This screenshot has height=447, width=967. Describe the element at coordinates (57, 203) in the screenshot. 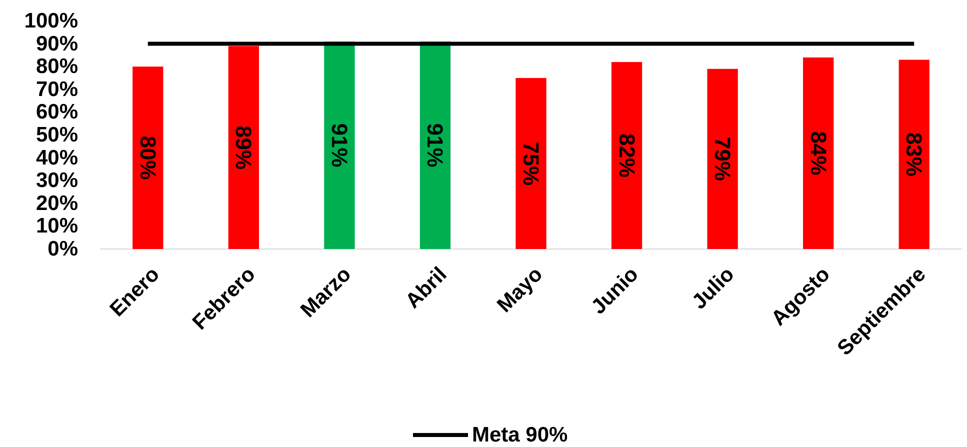

I see `y-tick-label: 20%` at that location.